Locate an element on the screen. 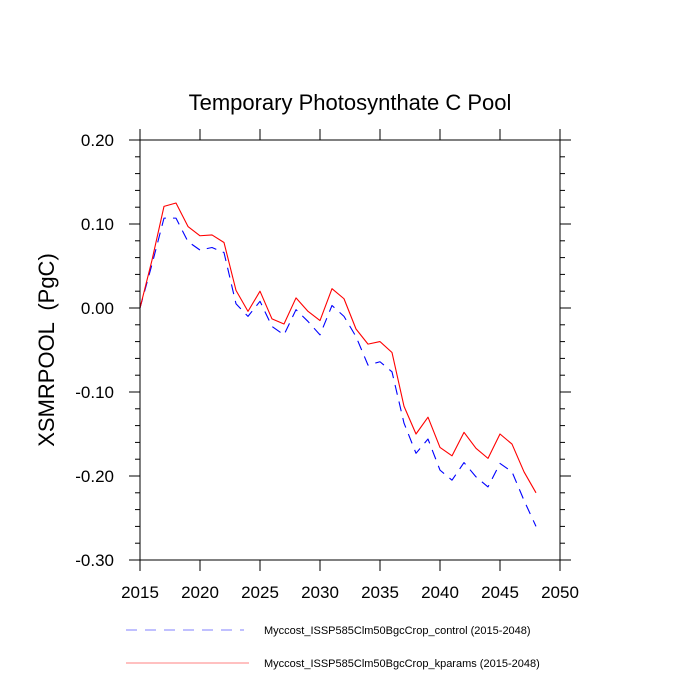  y-tick-label: -0.10 is located at coordinates (94, 392).